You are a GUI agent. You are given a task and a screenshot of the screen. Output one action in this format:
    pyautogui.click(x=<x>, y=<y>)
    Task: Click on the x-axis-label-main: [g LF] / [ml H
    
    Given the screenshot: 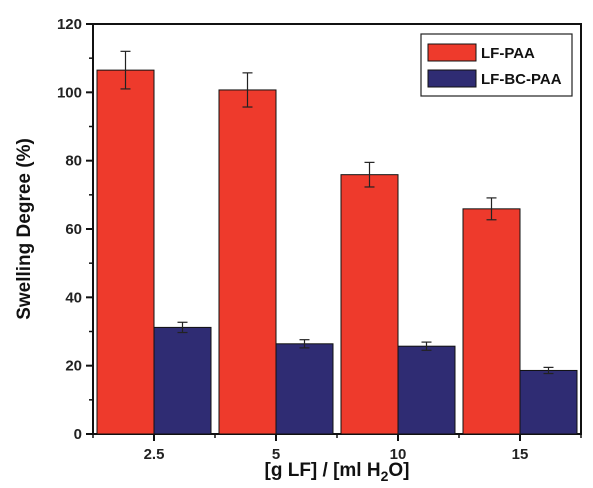 What is the action you would take?
    pyautogui.click(x=323, y=470)
    